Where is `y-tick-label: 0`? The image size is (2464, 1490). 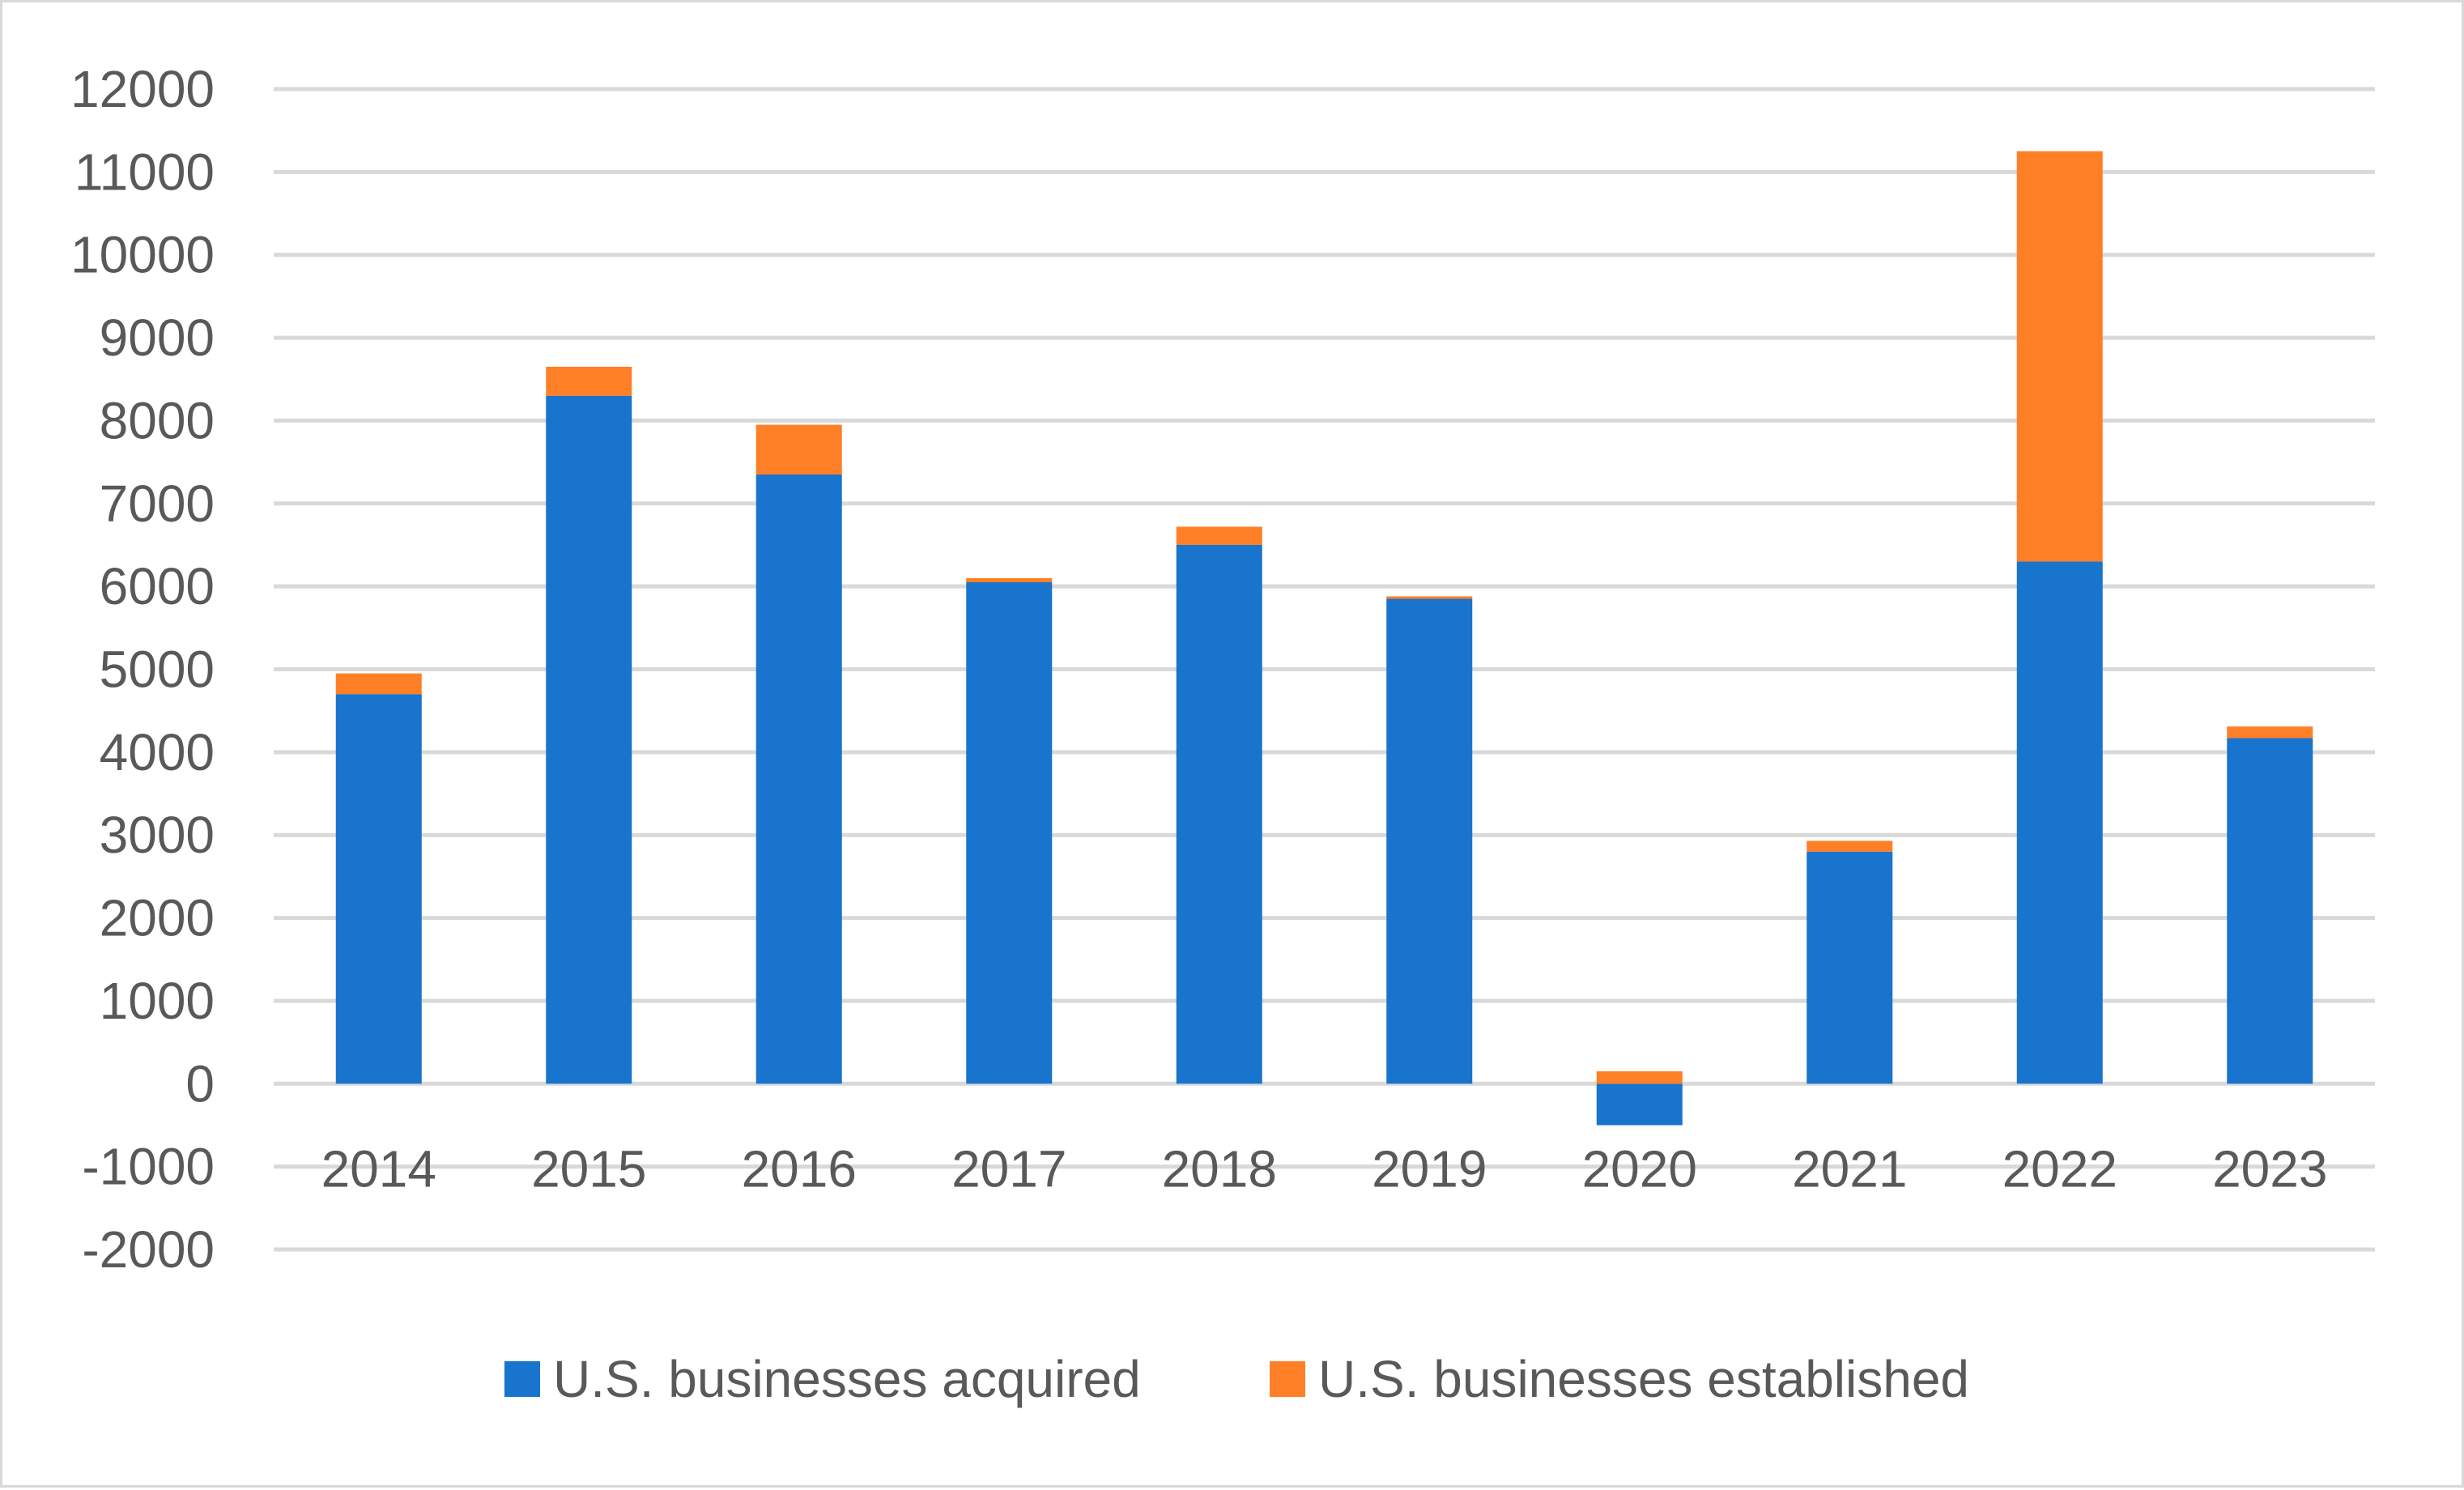 y-tick-label: 0 is located at coordinates (200, 1083).